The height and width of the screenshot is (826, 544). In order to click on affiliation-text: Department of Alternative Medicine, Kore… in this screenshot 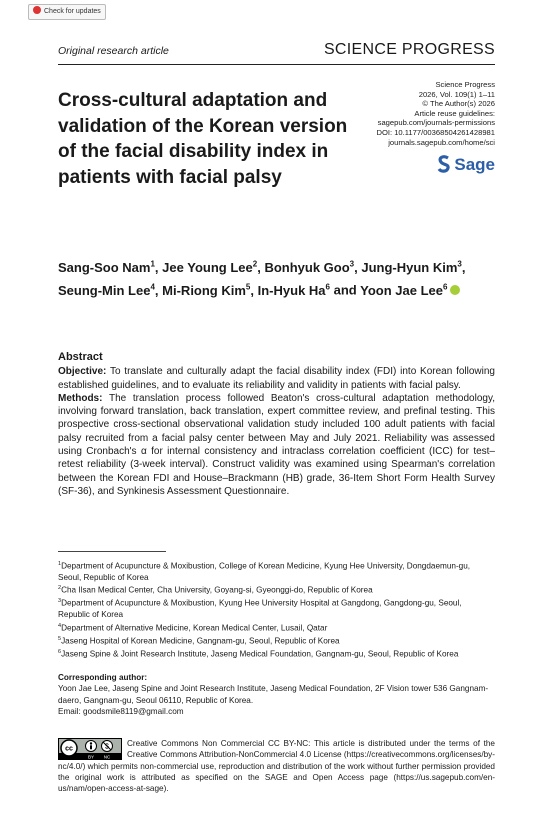, I will do `click(194, 628)`.